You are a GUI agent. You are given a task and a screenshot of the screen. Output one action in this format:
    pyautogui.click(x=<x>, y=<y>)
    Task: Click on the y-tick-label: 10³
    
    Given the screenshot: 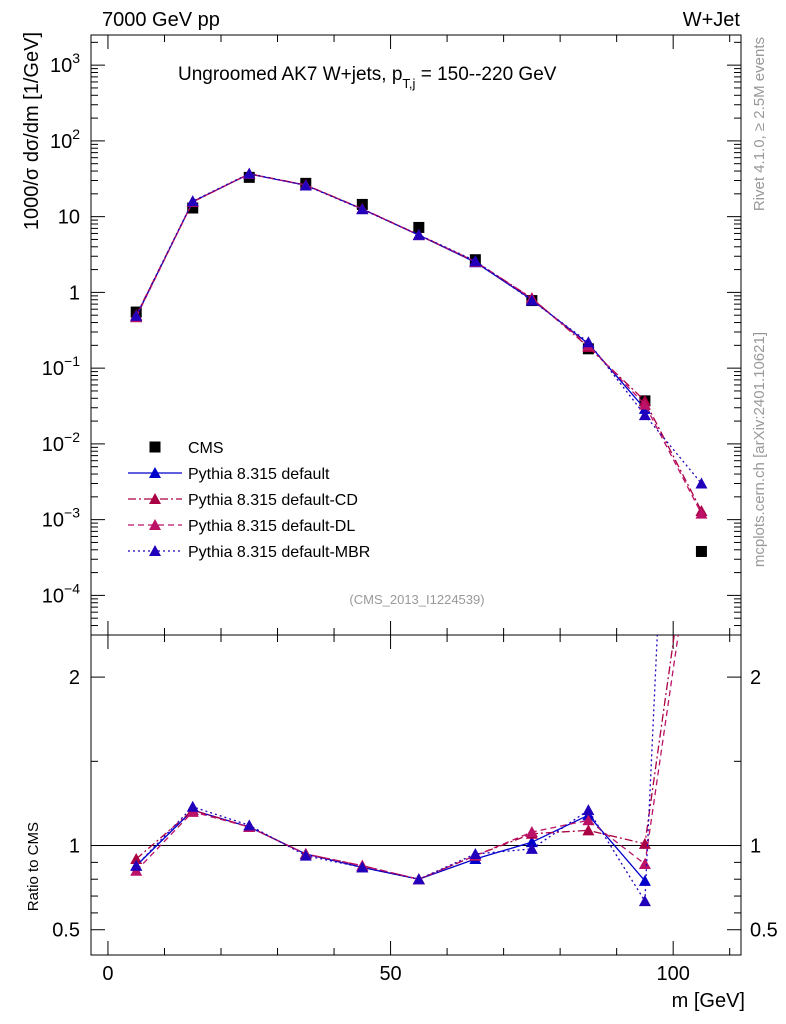 What is the action you would take?
    pyautogui.click(x=65, y=63)
    